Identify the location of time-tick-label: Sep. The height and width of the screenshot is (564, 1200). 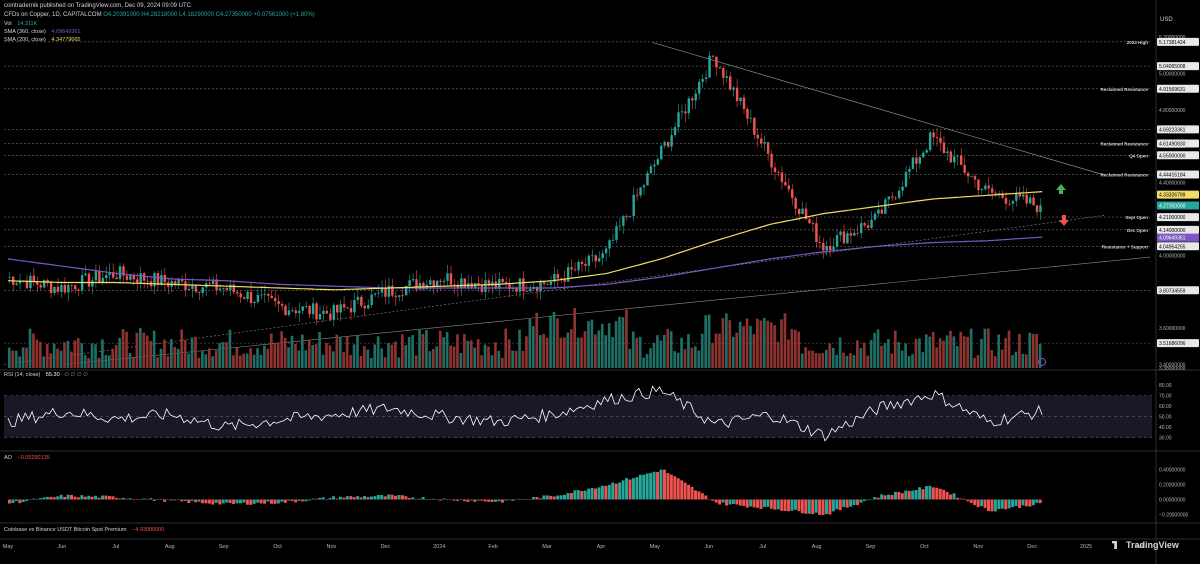
(871, 547).